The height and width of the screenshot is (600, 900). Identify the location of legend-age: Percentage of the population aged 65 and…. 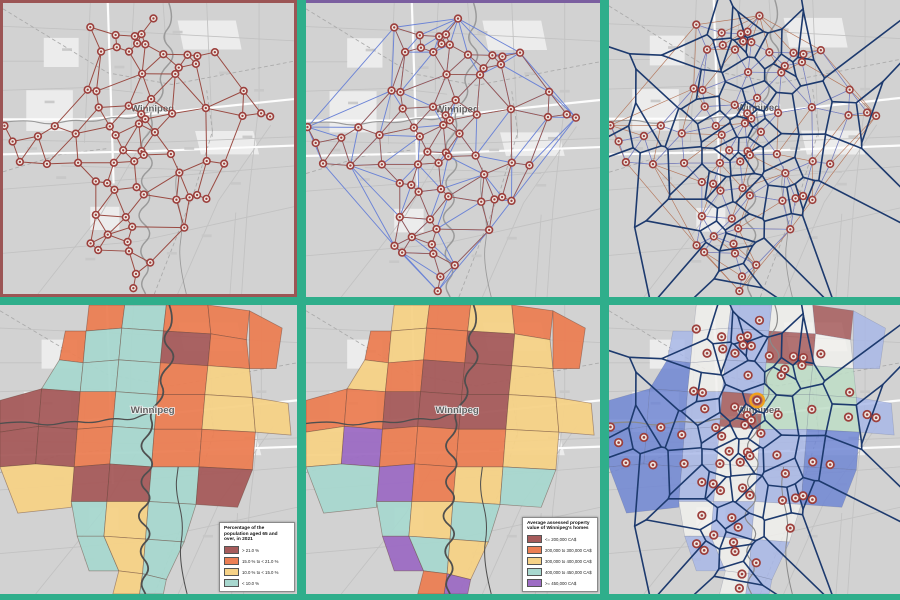
(257, 556).